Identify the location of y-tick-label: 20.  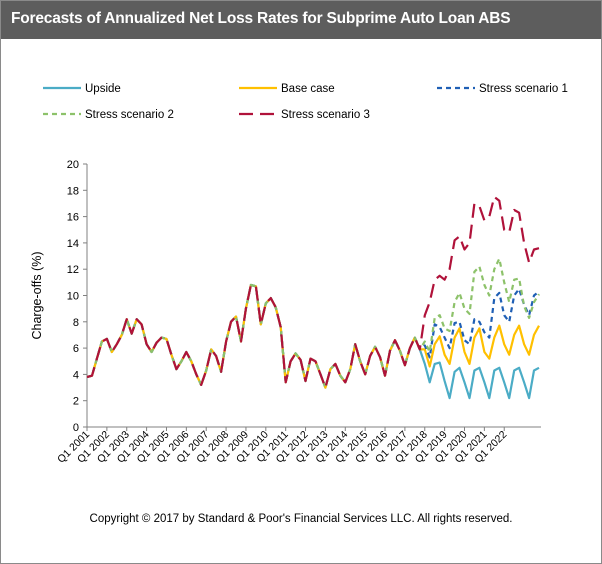
(73, 165).